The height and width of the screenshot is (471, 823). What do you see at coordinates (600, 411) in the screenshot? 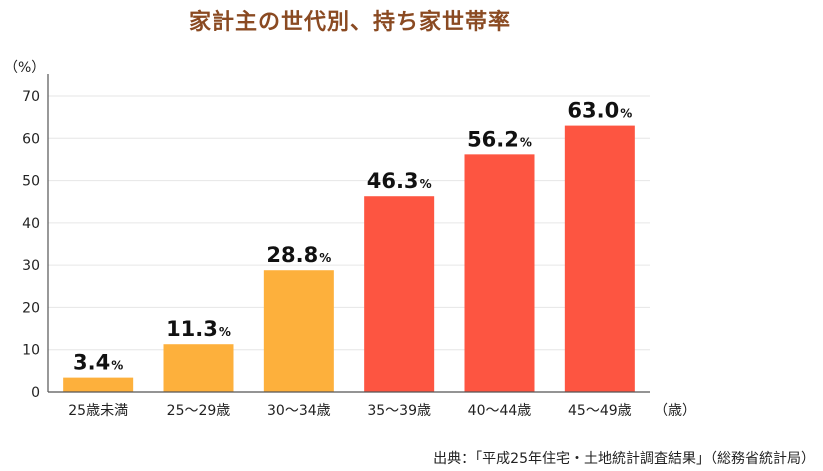
I see `x-tick-label: 45～49歳` at bounding box center [600, 411].